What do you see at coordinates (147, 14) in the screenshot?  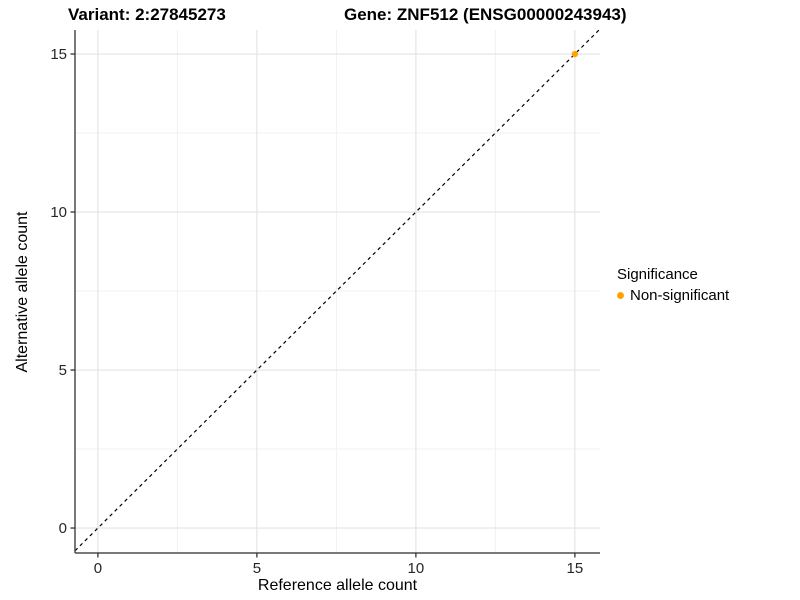 I see `plot-title-variant: Variant: 2:27845273` at bounding box center [147, 14].